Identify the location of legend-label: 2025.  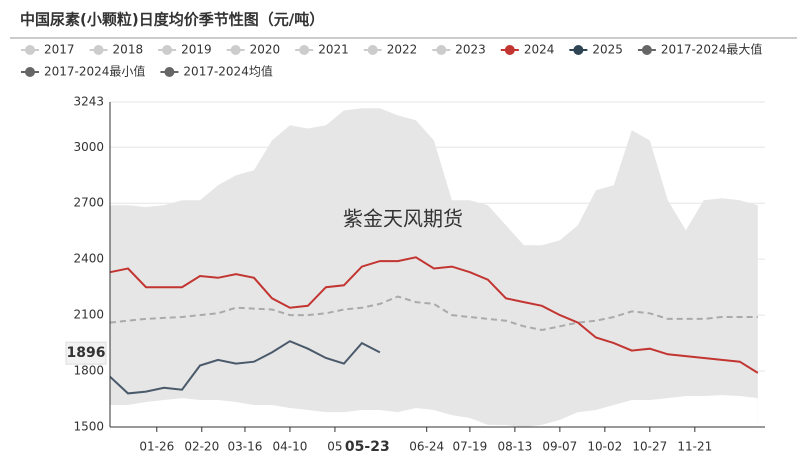
(607, 50).